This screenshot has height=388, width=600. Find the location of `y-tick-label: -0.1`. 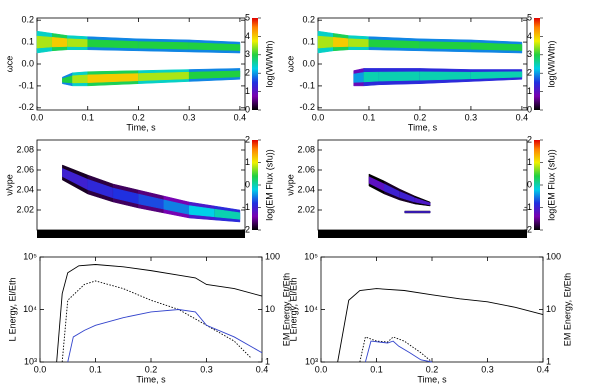

y-tick-label: -0.1 is located at coordinates (26, 85).